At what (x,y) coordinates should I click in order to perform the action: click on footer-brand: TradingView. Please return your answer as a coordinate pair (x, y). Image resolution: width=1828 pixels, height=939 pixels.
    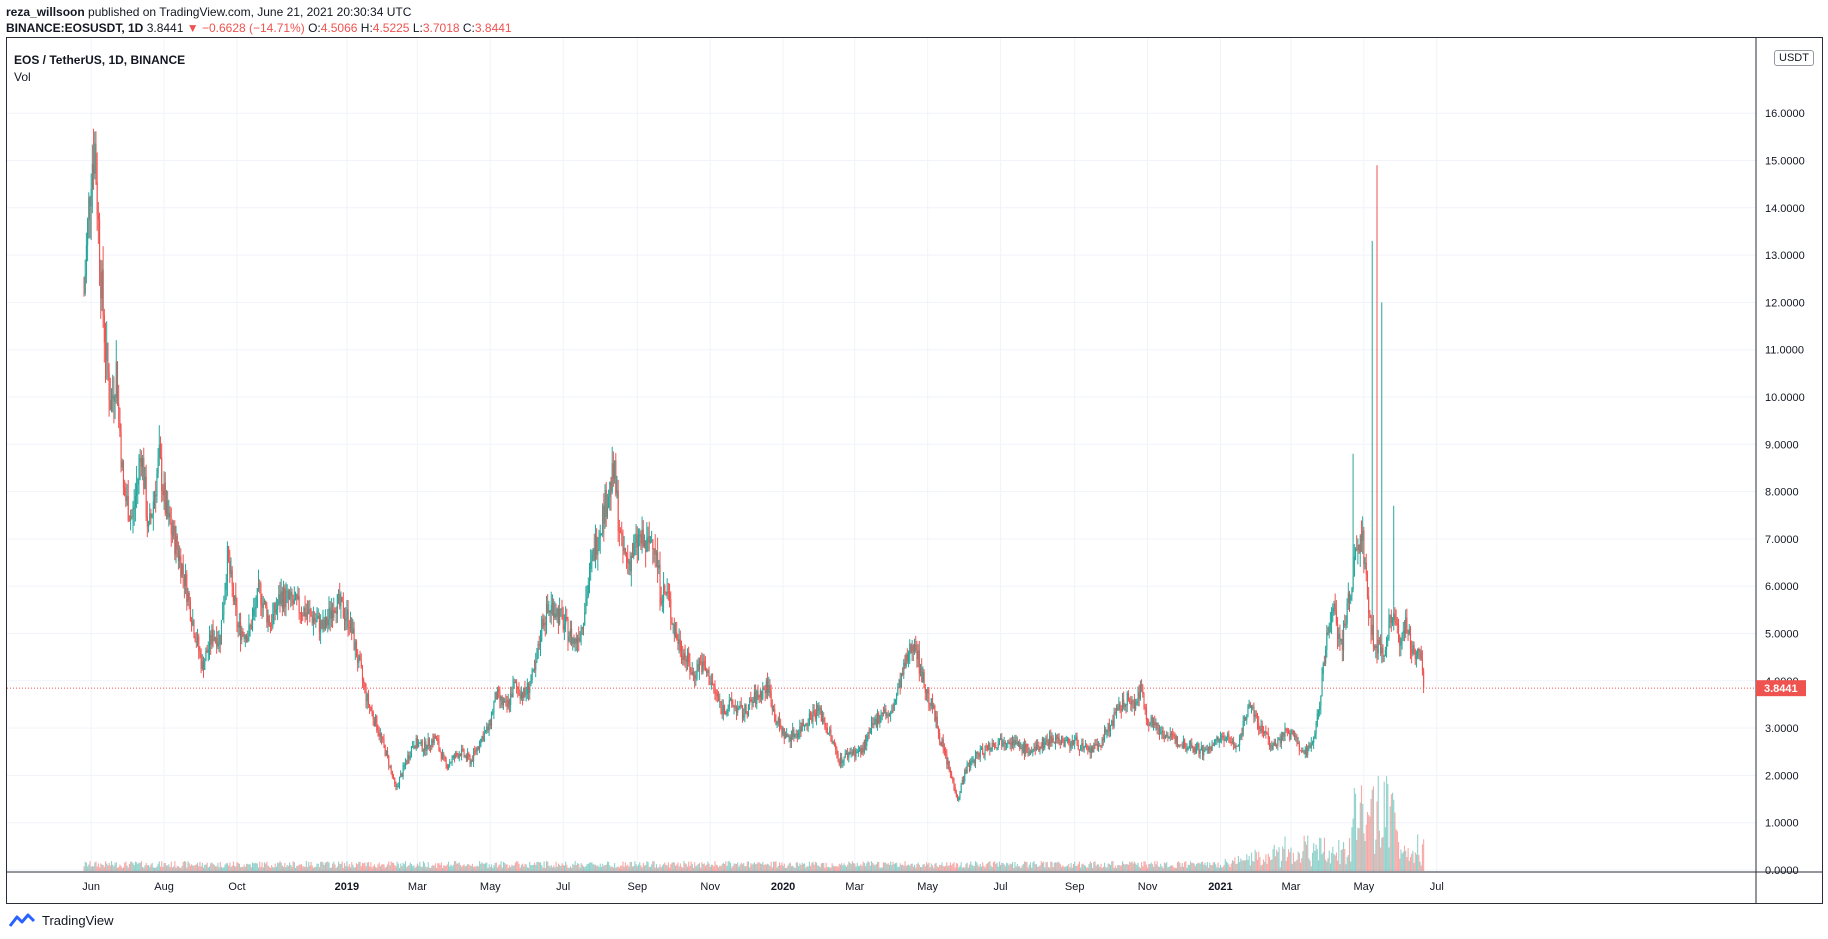
    Looking at the image, I should click on (61, 920).